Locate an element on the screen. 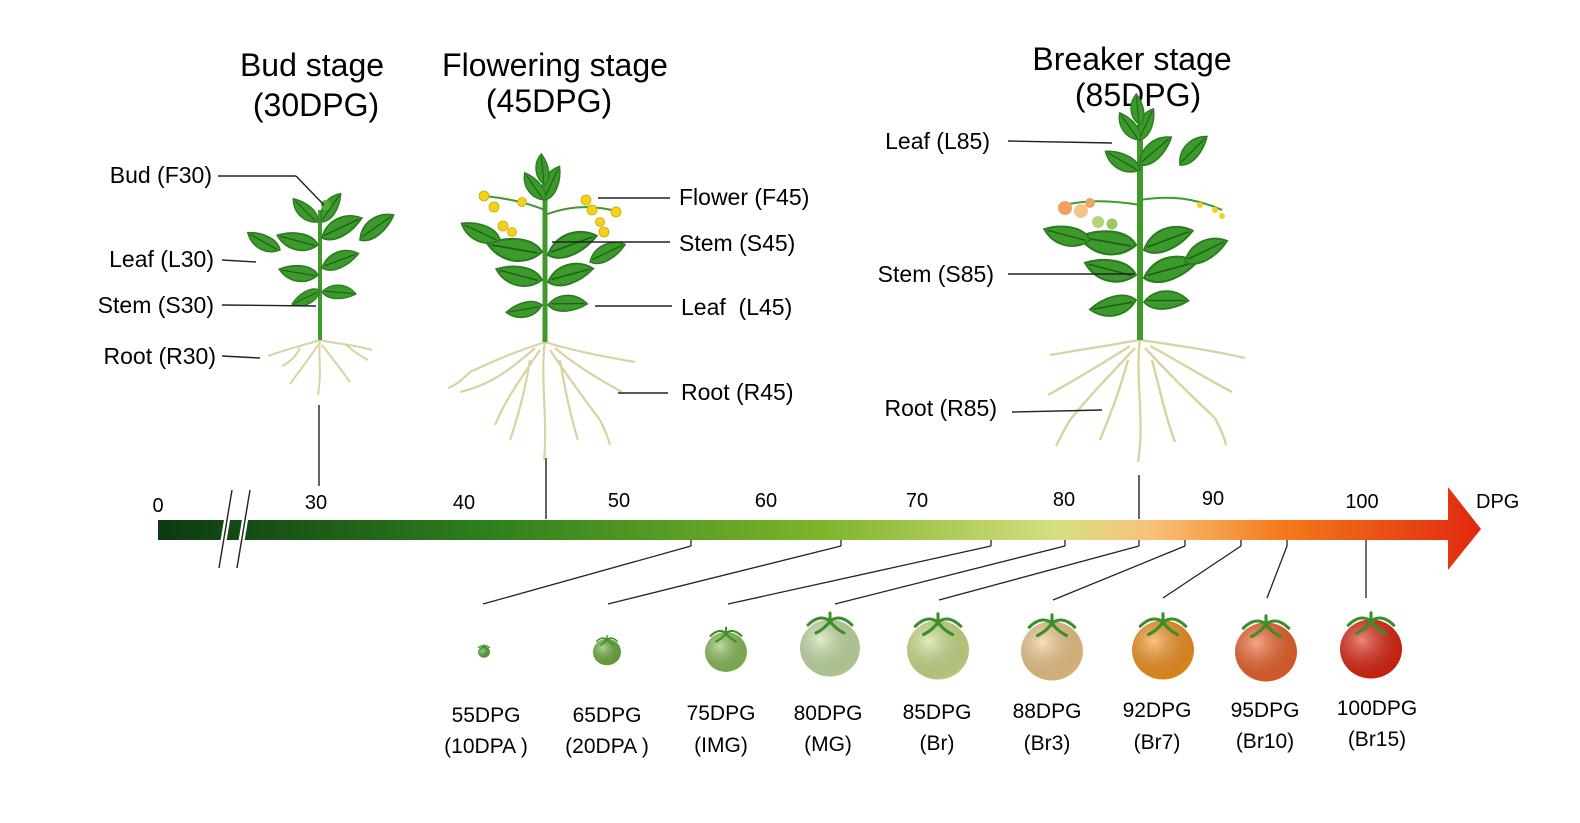 Image resolution: width=1580 pixels, height=823 pixels. fruit-label-stage-9: (Br15) is located at coordinates (1377, 739).